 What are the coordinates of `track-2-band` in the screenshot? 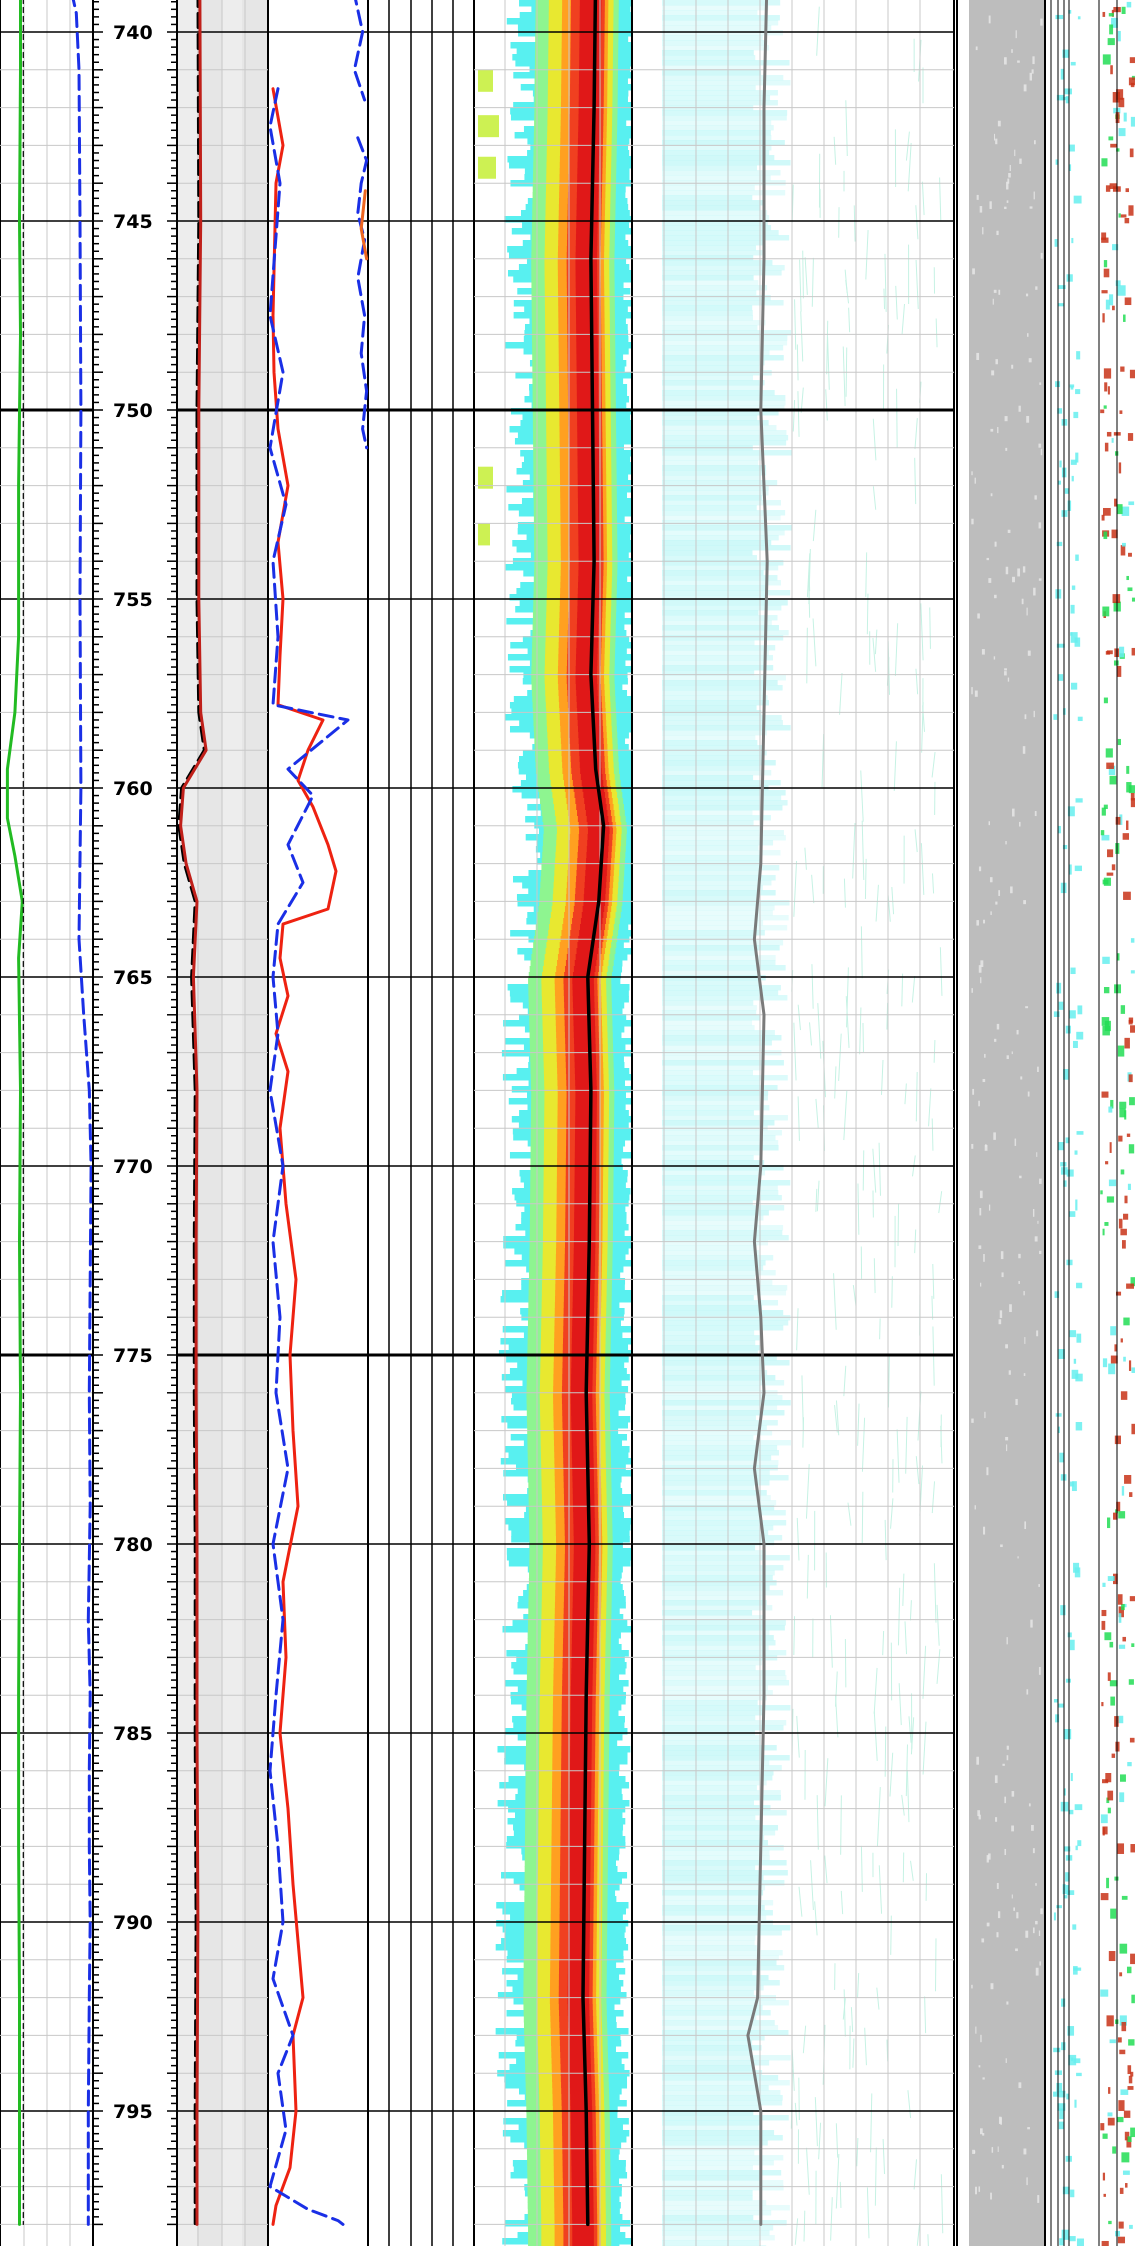 It's located at (232, 1123).